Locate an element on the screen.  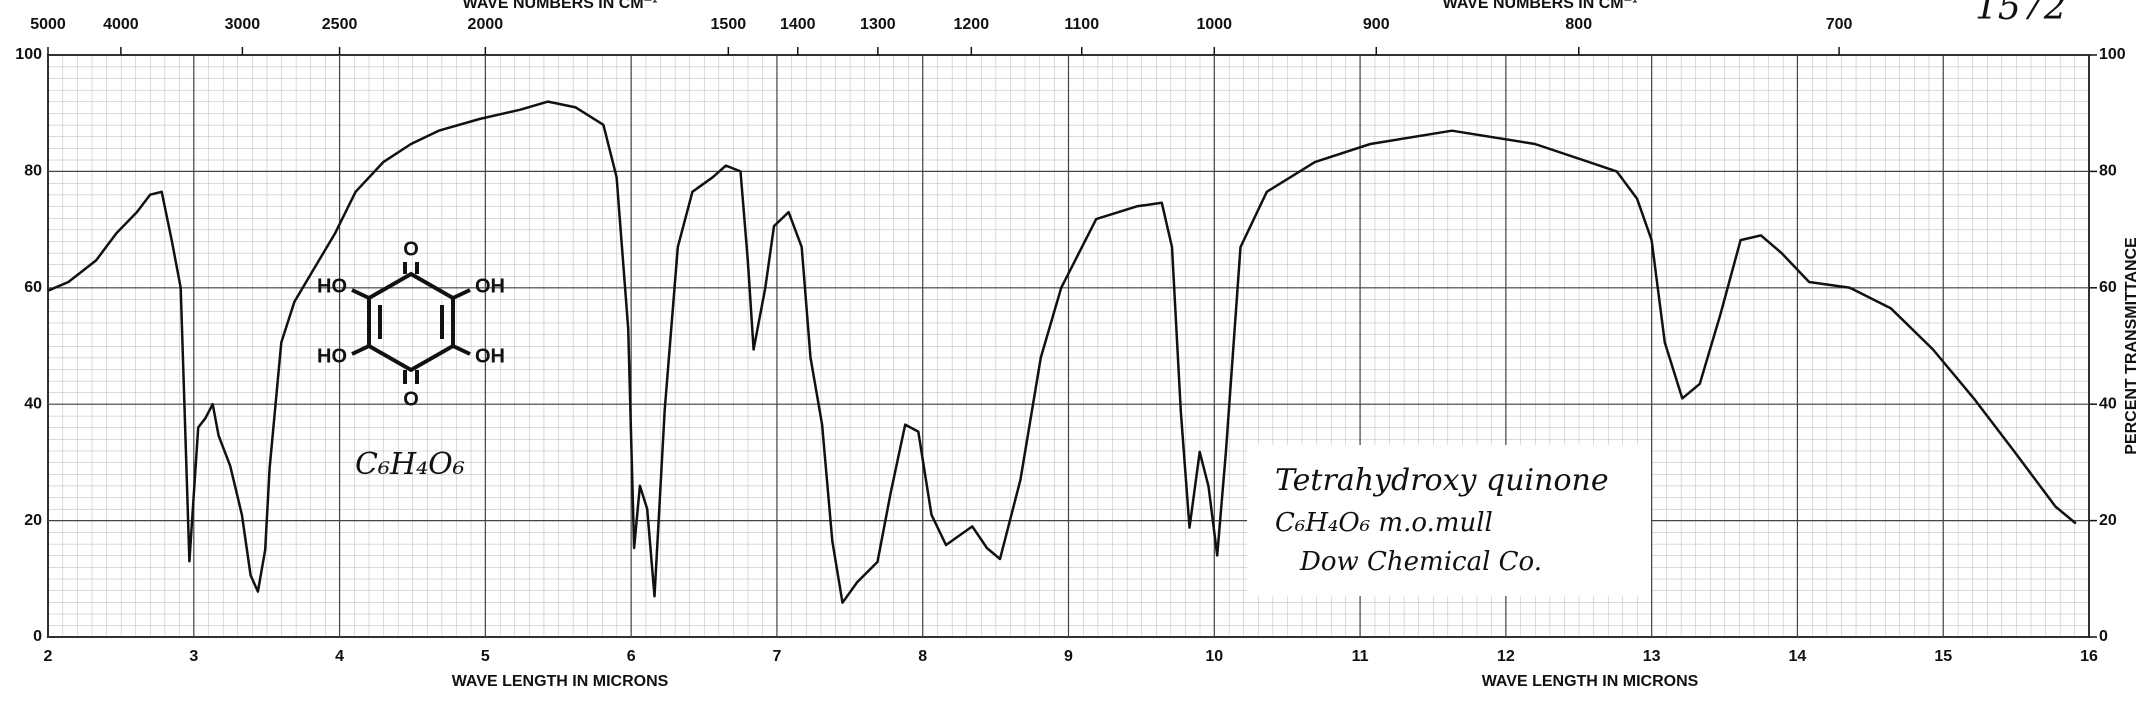
x-tick-label: 2 is located at coordinates (48, 656).